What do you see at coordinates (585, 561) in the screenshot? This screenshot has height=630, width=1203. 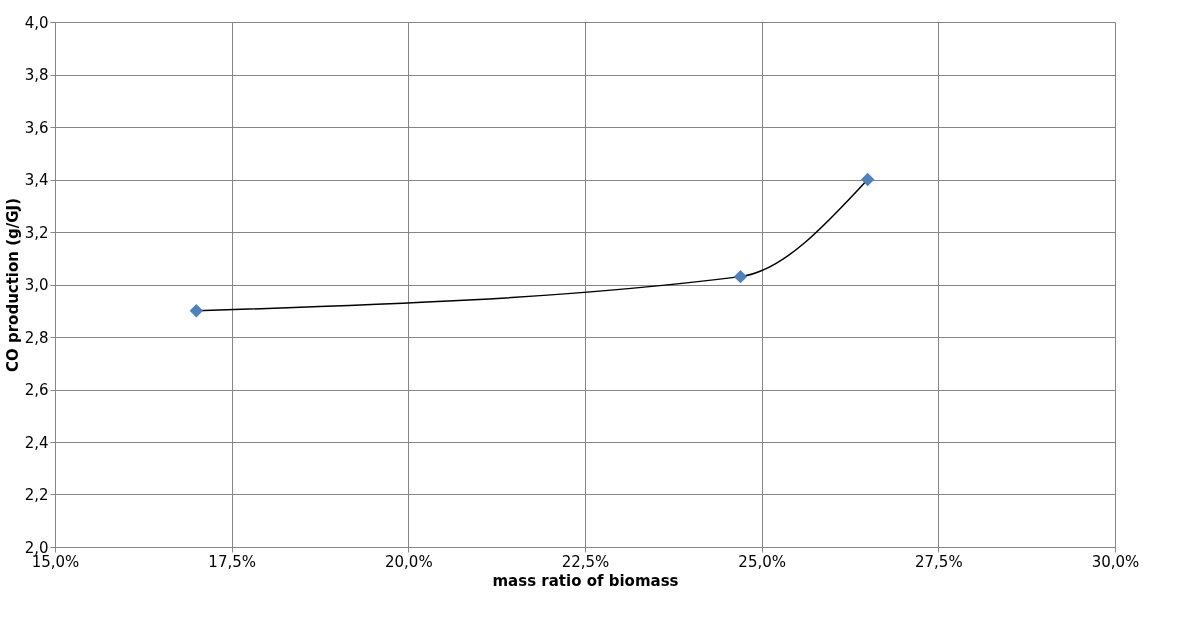 I see `x-tick-label: 22,5%` at bounding box center [585, 561].